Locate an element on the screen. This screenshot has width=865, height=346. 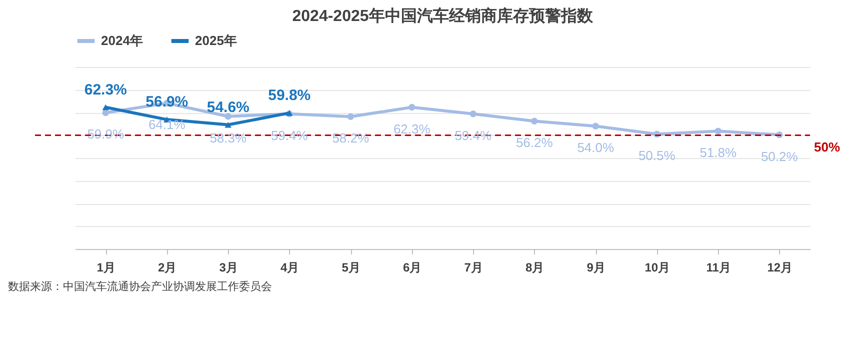
x-tick-label: 8月 is located at coordinates (535, 267).